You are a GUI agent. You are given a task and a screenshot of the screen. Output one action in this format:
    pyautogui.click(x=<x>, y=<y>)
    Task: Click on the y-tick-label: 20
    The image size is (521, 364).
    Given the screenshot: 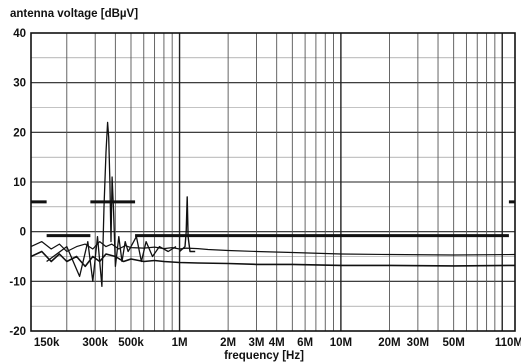 What is the action you would take?
    pyautogui.click(x=19, y=133)
    